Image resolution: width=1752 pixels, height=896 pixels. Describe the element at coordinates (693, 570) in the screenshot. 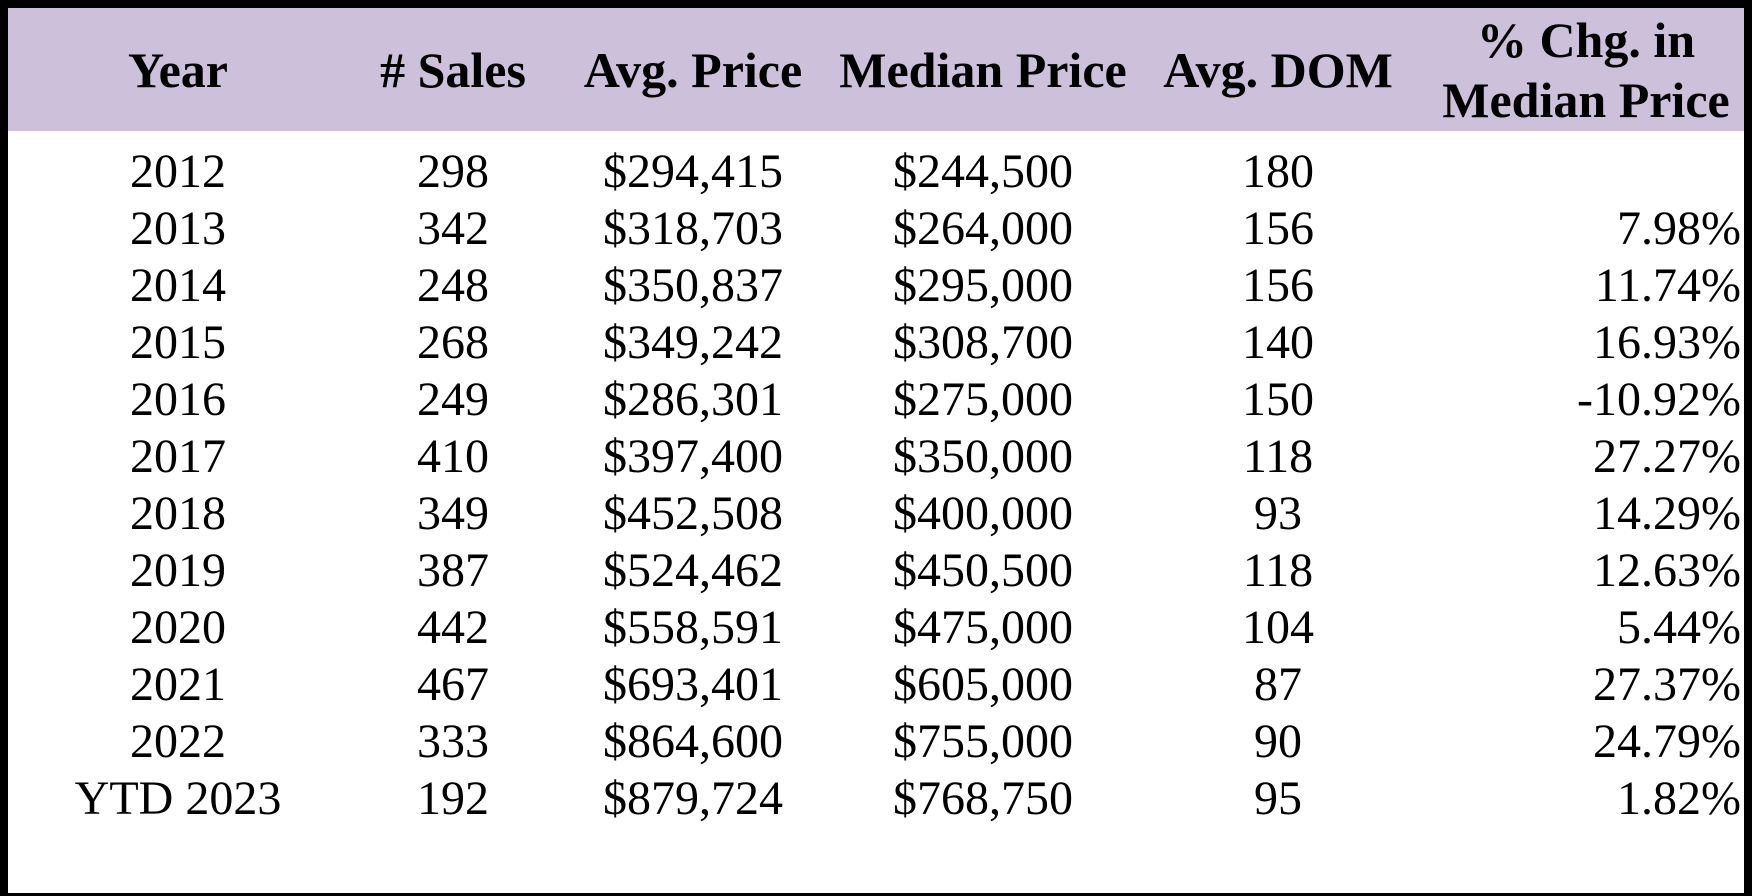

I see `cell-avg-price: $524,462` at that location.